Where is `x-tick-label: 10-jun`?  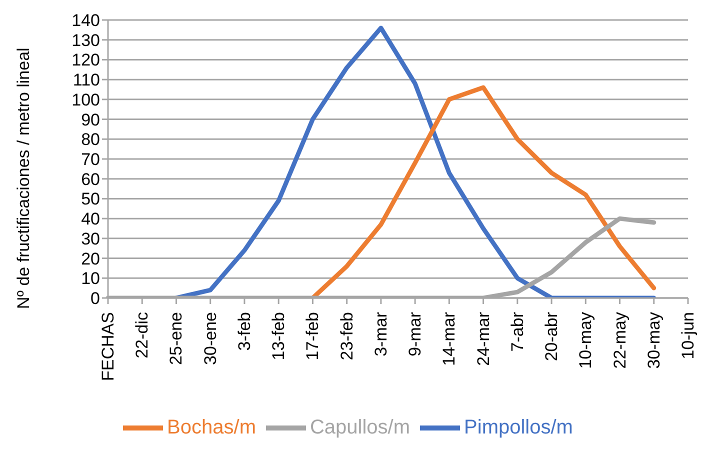 x-tick-label: 10-jun is located at coordinates (688, 336).